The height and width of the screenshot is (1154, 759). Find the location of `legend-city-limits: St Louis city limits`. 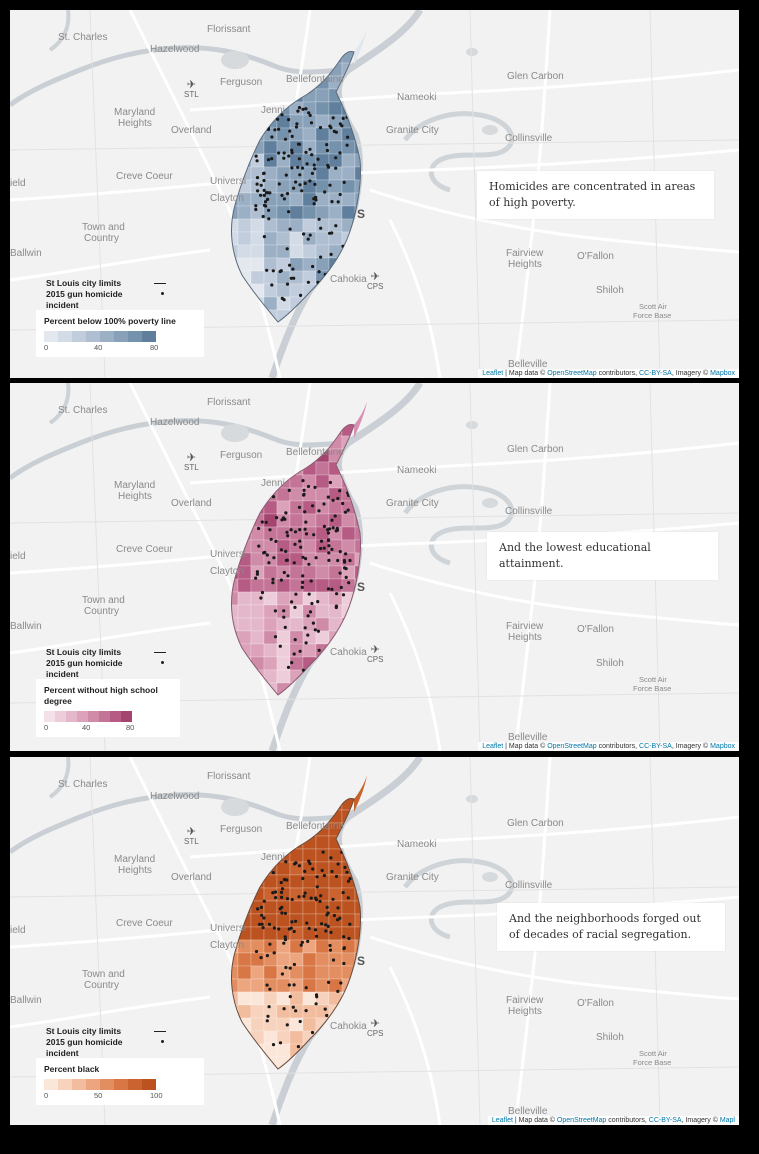

legend-city-limits: St Louis city limits is located at coordinates (111, 652).